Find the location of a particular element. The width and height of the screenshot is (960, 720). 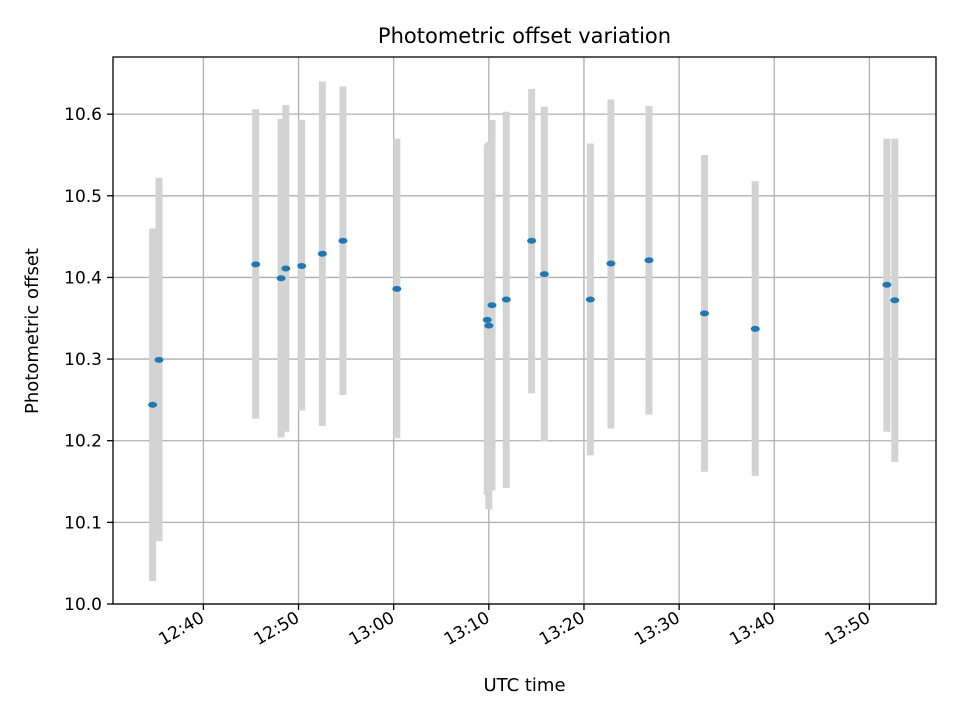

y-tick-label: 10.3 is located at coordinates (83, 360).